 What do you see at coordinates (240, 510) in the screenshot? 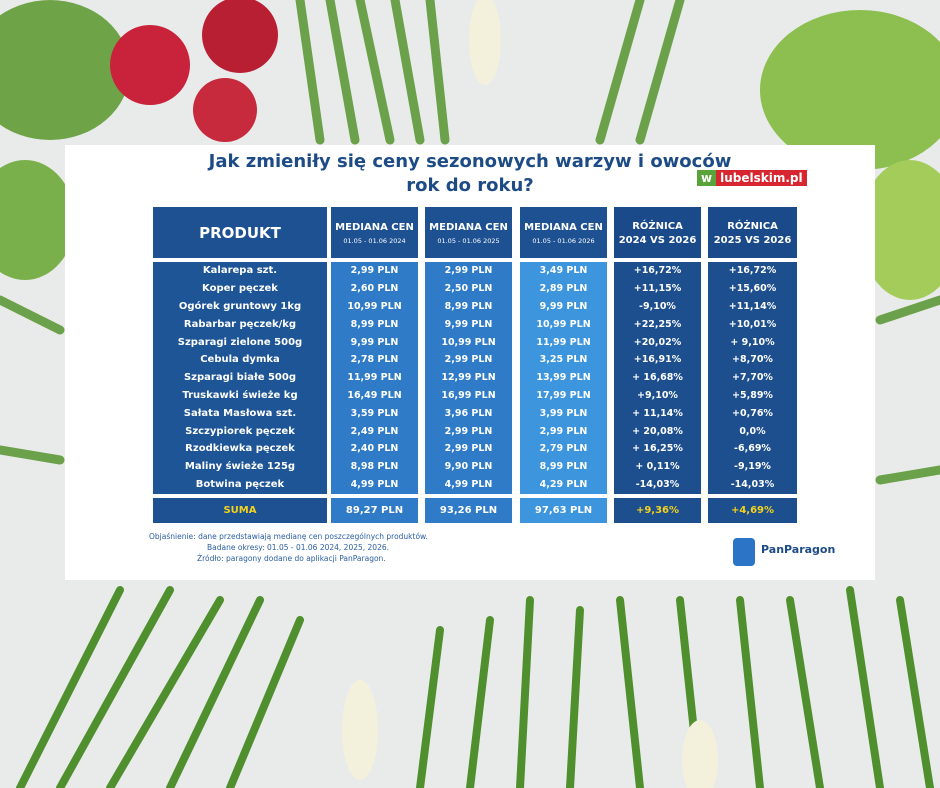
I see `total-cell: SUMA` at bounding box center [240, 510].